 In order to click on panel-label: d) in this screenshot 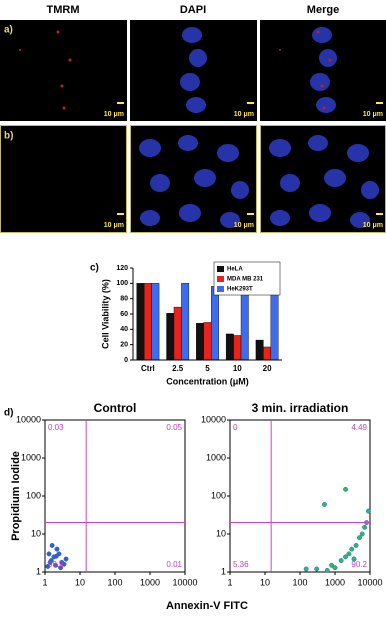, I will do `click(8, 413)`.